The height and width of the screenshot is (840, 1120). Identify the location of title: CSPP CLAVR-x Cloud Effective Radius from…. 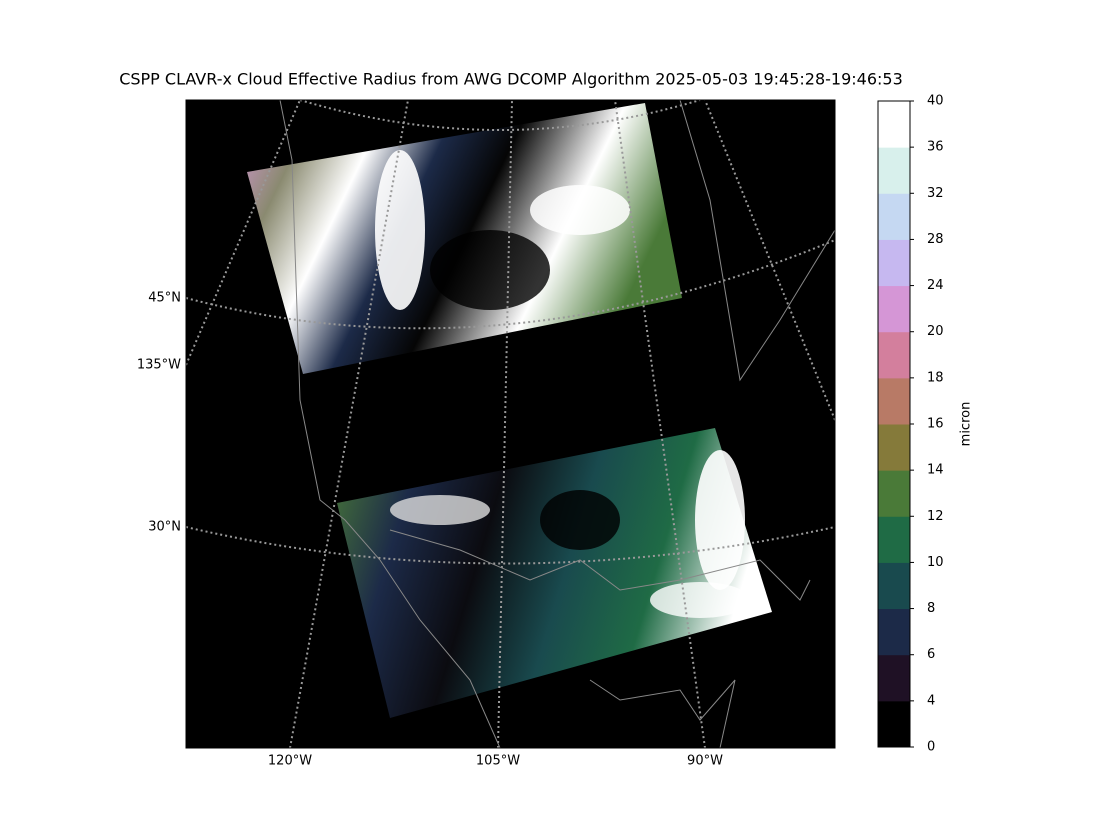
(511, 79).